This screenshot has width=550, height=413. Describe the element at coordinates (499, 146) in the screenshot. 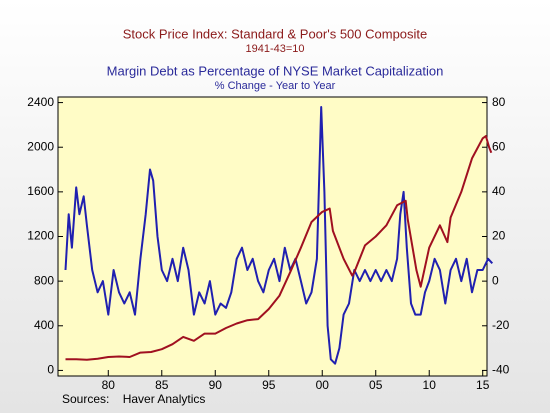

I see `y2-tick-label: 60` at that location.